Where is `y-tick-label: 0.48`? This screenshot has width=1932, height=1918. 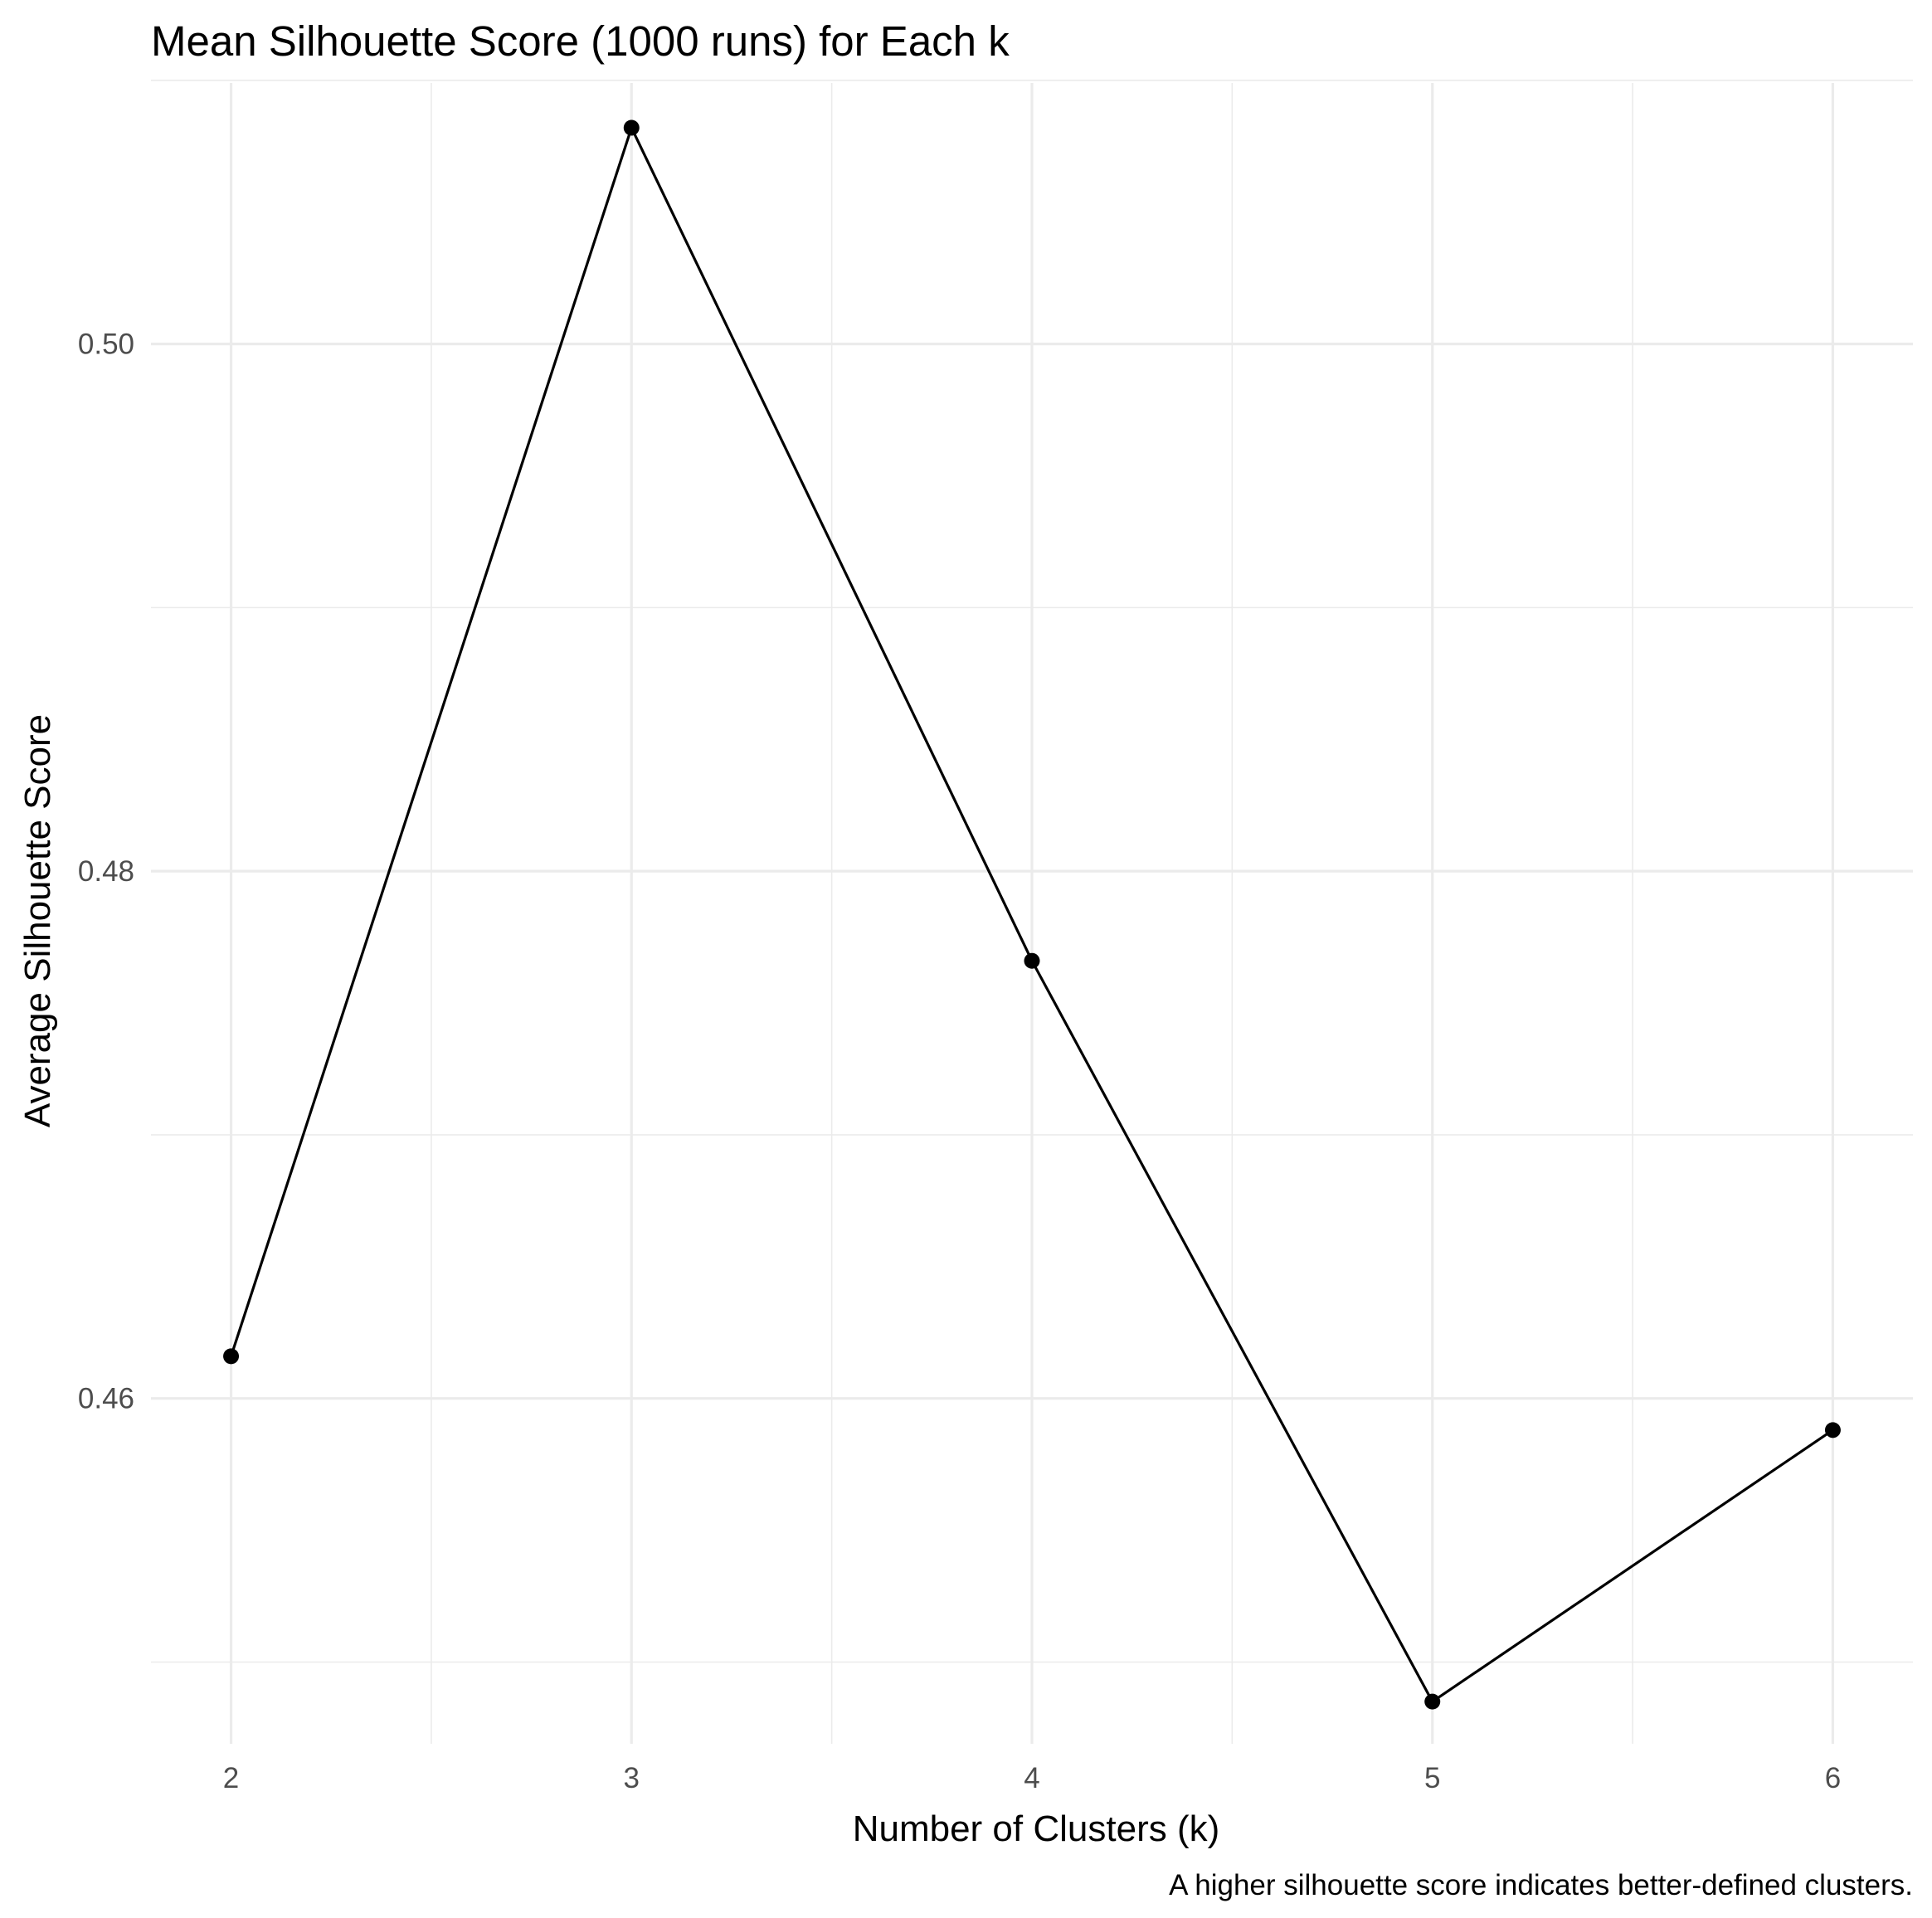
y-tick-label: 0.48 is located at coordinates (106, 872).